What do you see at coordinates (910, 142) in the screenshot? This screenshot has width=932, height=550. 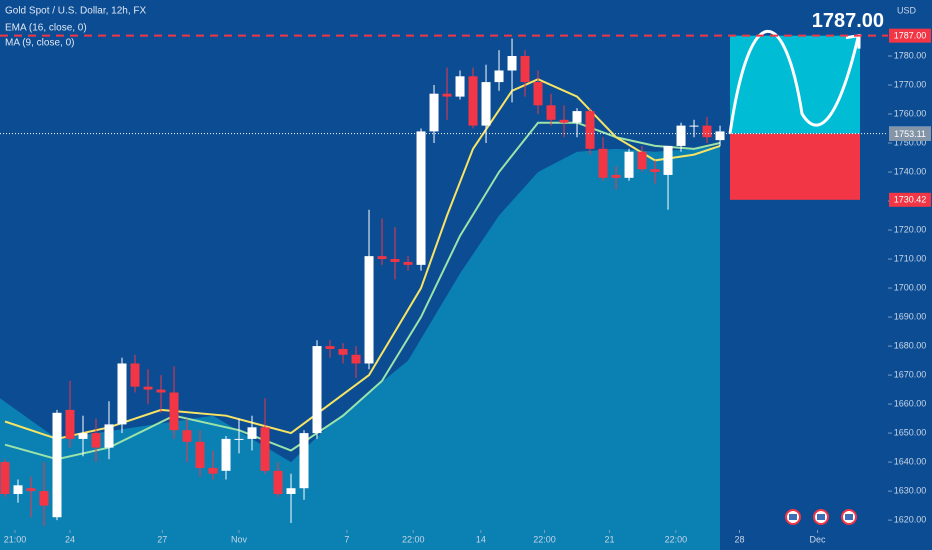 I see `y-tick-label: 1750.00` at bounding box center [910, 142].